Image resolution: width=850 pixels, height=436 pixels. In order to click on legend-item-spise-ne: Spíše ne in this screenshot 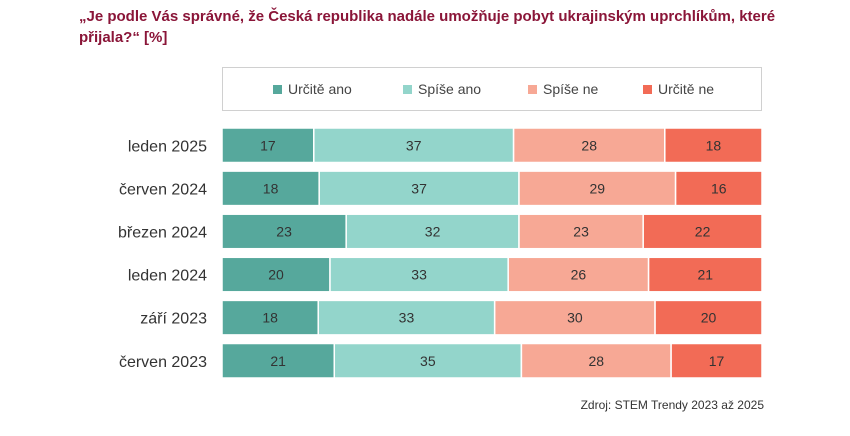, I will do `click(563, 89)`.